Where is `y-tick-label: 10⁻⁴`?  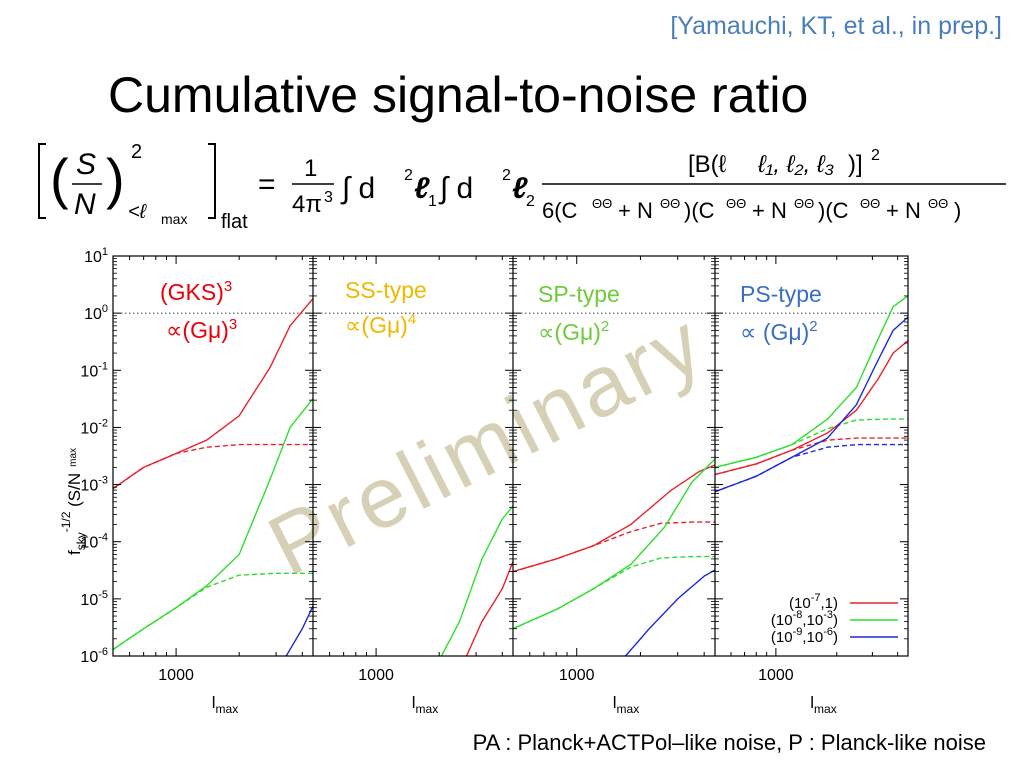 y-tick-label: 10⁻⁴ is located at coordinates (94, 542).